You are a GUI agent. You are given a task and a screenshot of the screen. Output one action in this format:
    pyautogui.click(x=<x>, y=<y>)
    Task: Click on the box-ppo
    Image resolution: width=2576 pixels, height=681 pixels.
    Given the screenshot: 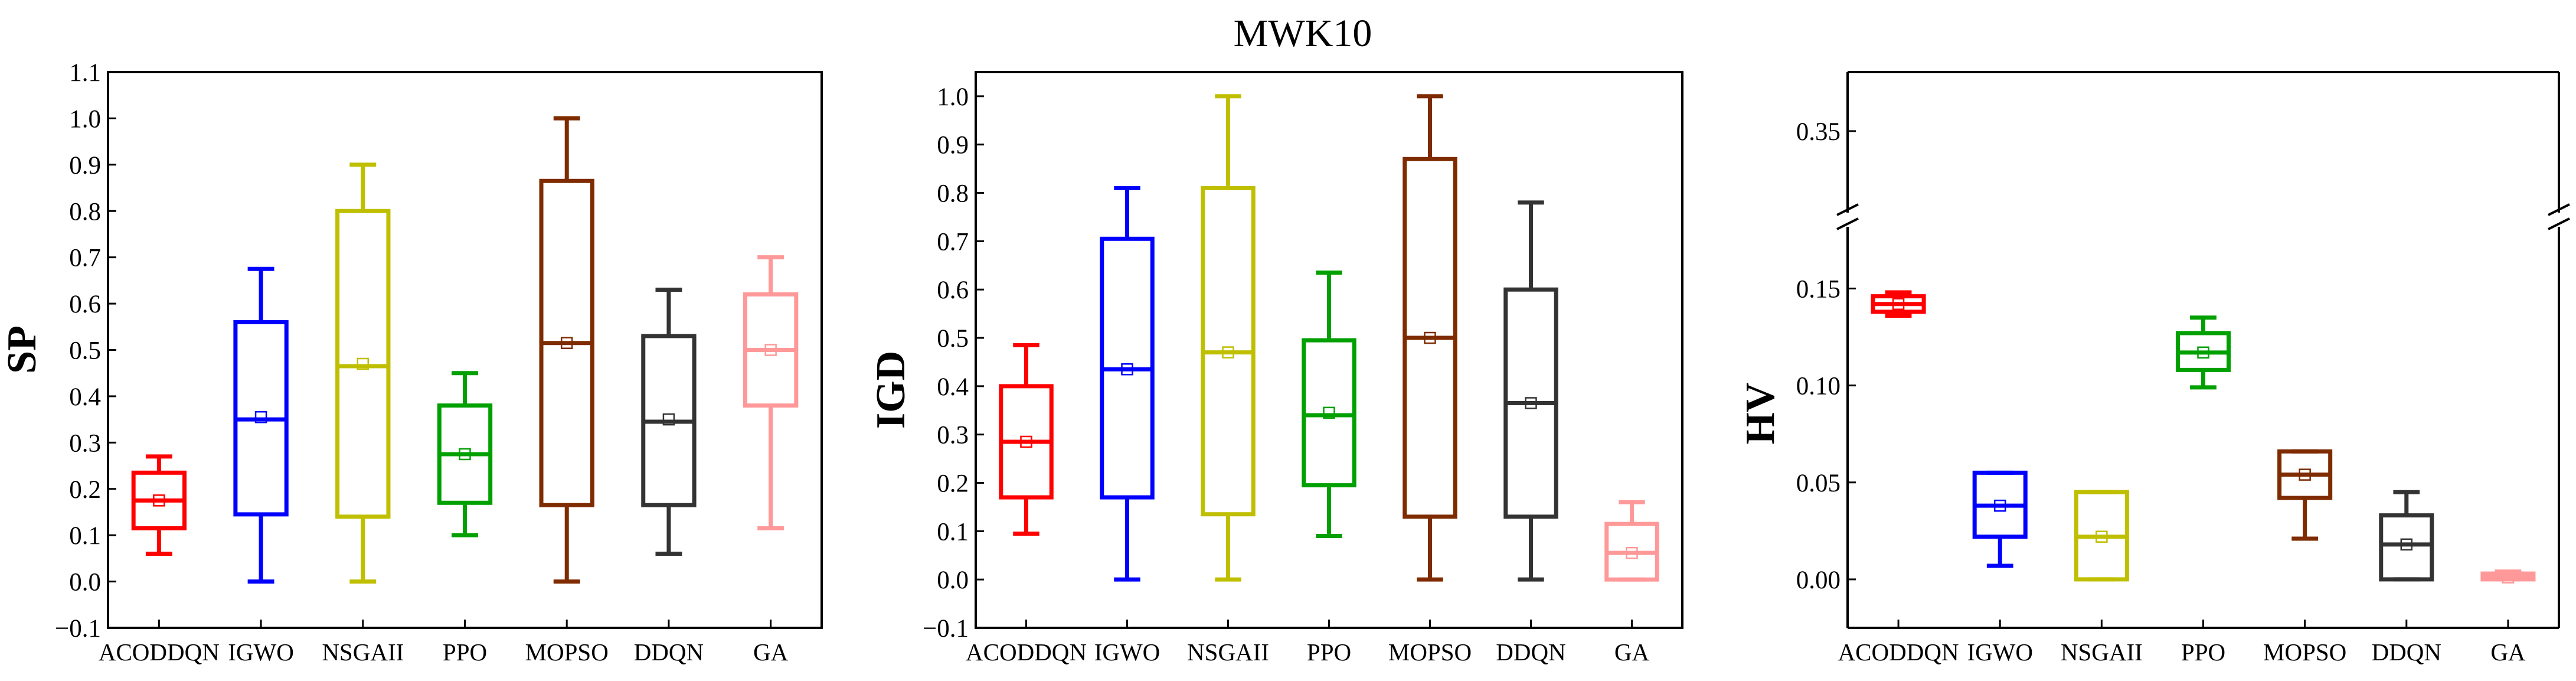 What is the action you would take?
    pyautogui.click(x=1329, y=413)
    